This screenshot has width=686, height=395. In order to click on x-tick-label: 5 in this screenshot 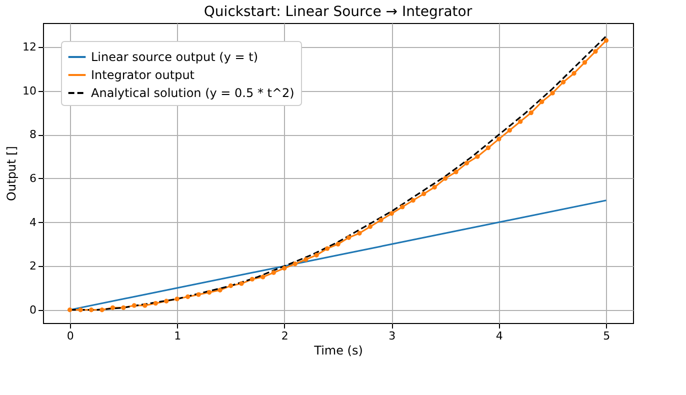, I will do `click(606, 336)`.